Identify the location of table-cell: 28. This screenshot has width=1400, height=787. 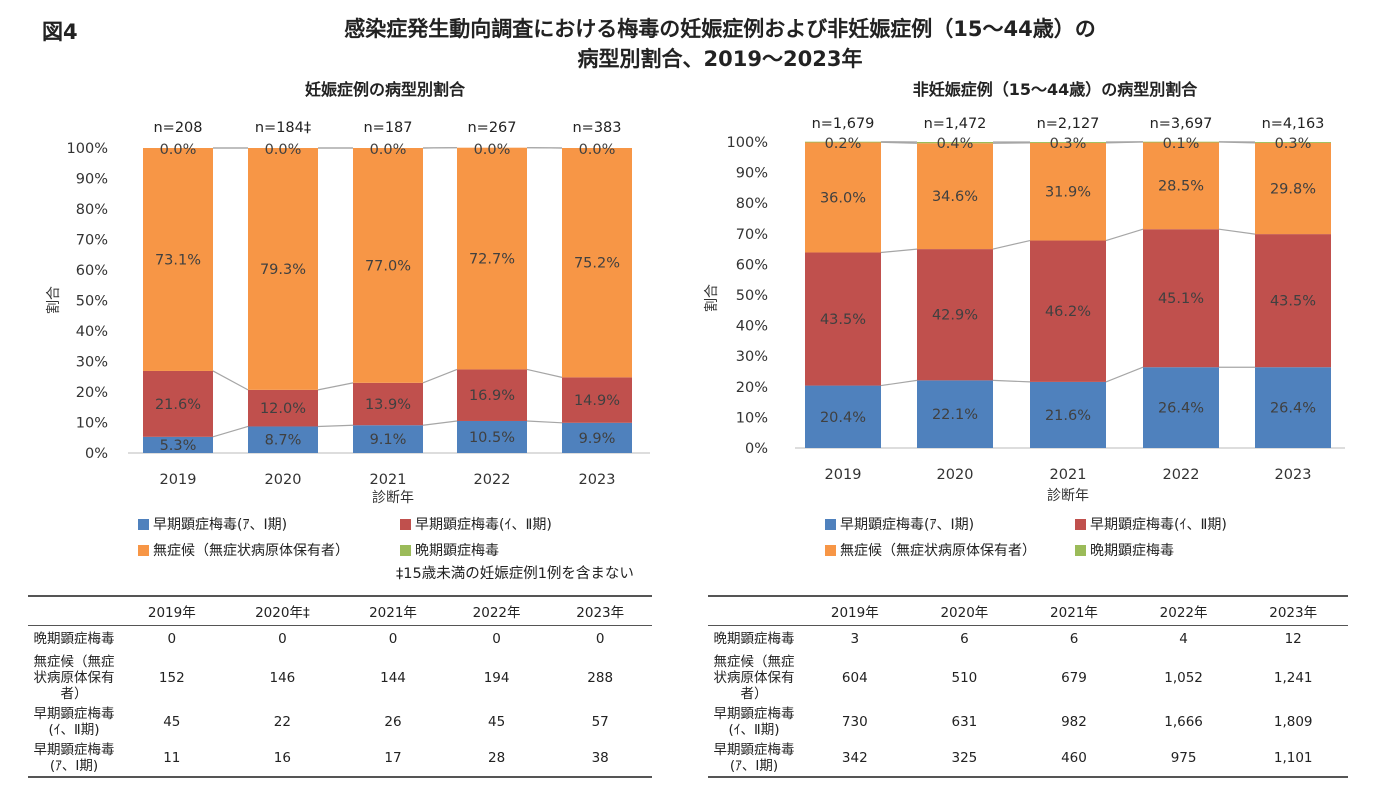
(497, 757).